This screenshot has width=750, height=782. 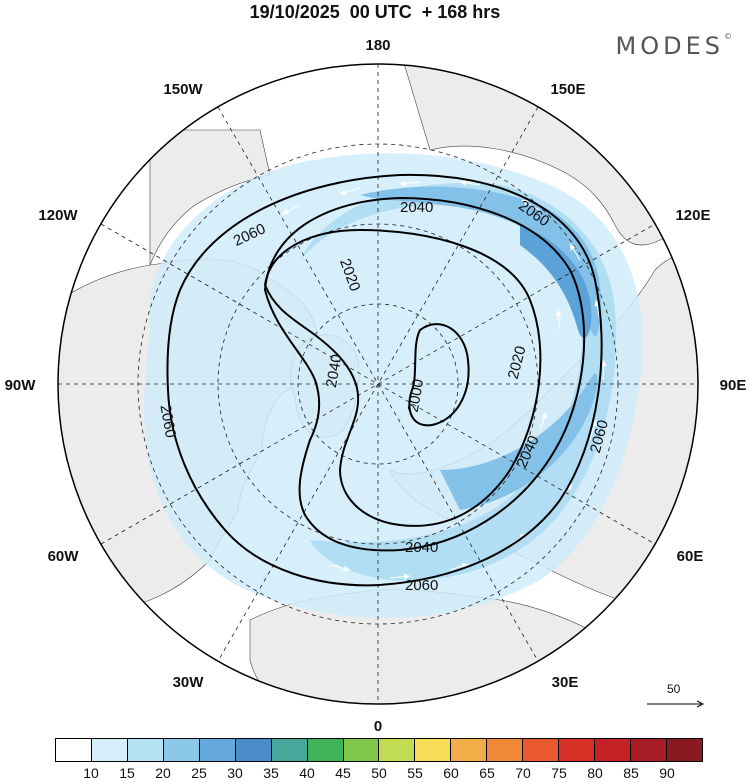 I want to click on colorbar-tick-label: 25, so click(x=199, y=773).